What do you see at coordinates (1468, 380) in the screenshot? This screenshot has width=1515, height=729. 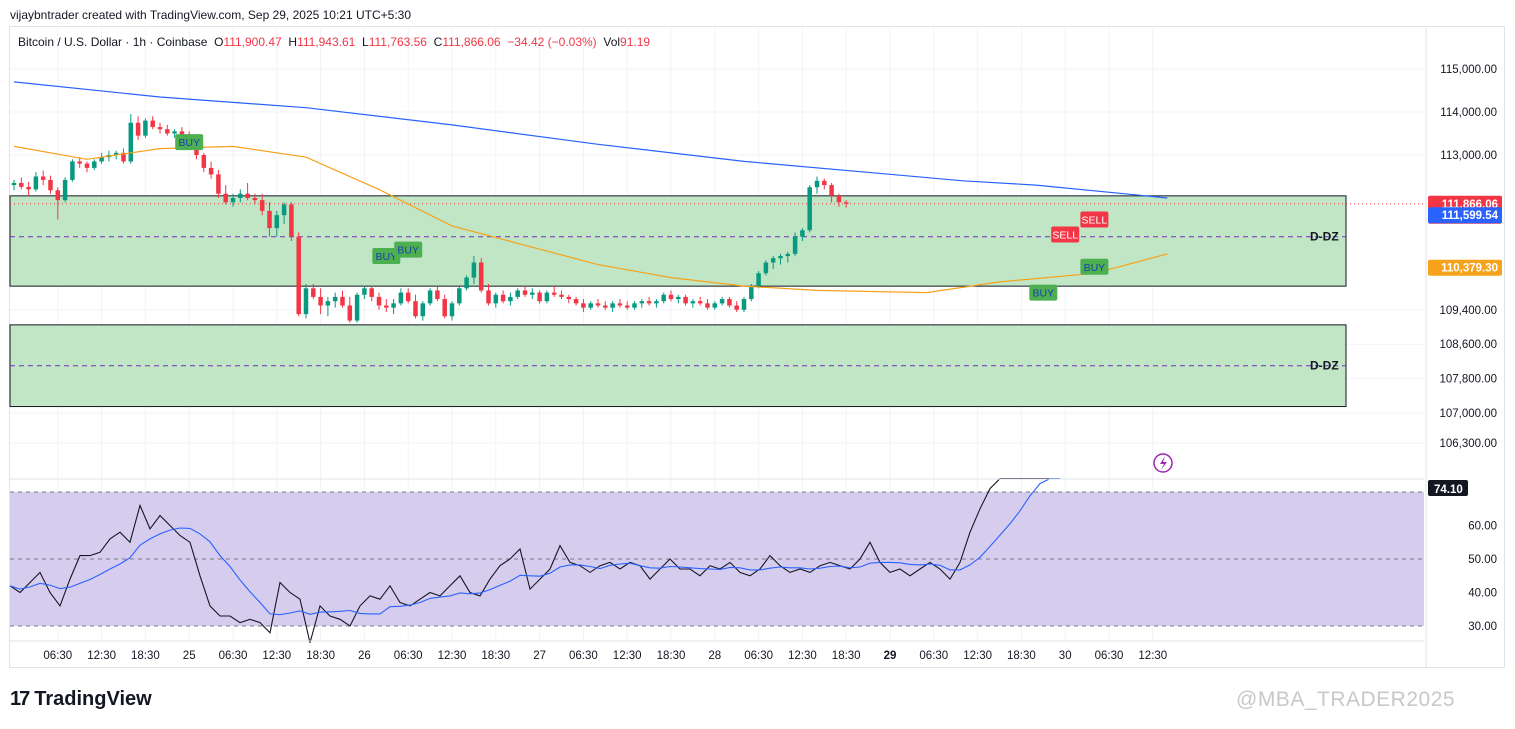 I see `price-tick-label: 107,800.00` at bounding box center [1468, 380].